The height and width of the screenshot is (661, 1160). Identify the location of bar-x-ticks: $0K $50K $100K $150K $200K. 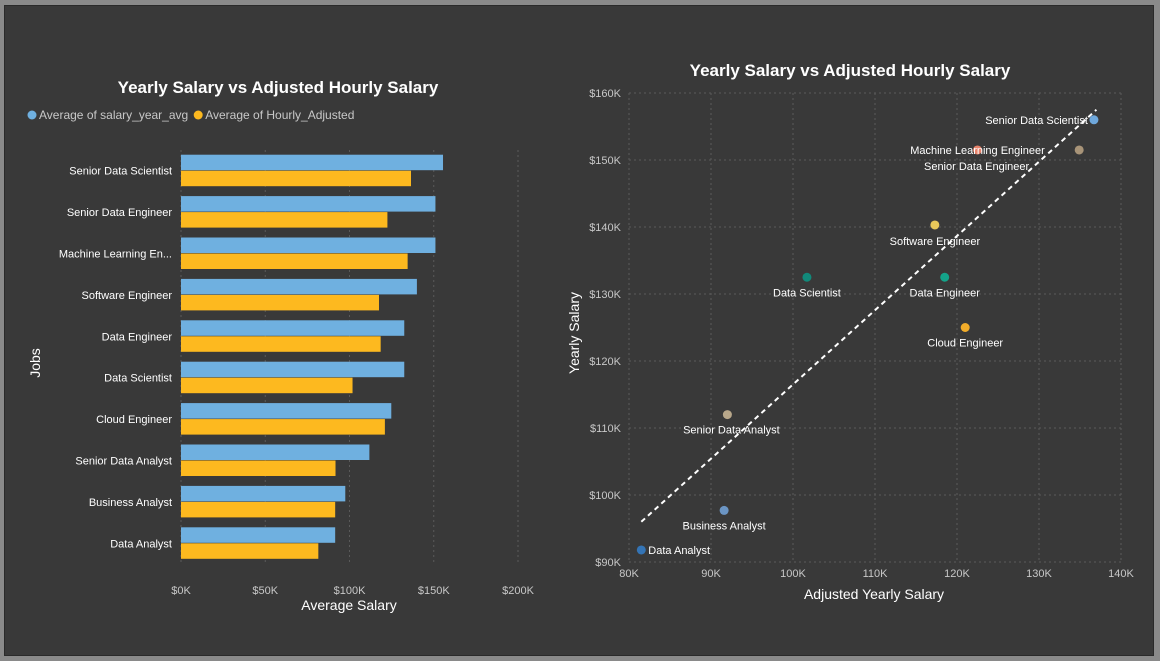
(352, 591).